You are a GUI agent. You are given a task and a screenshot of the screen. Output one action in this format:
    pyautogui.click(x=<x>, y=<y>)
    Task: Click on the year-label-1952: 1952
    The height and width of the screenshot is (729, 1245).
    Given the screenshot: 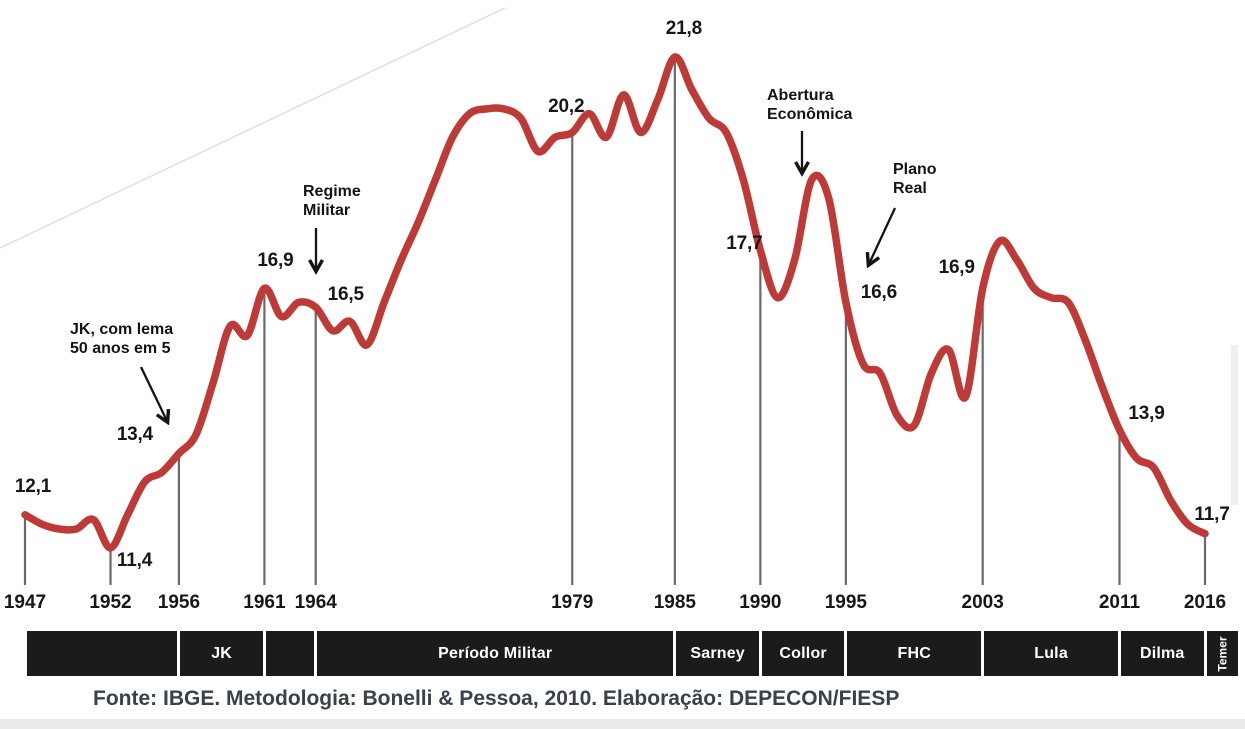 What is the action you would take?
    pyautogui.click(x=110, y=602)
    